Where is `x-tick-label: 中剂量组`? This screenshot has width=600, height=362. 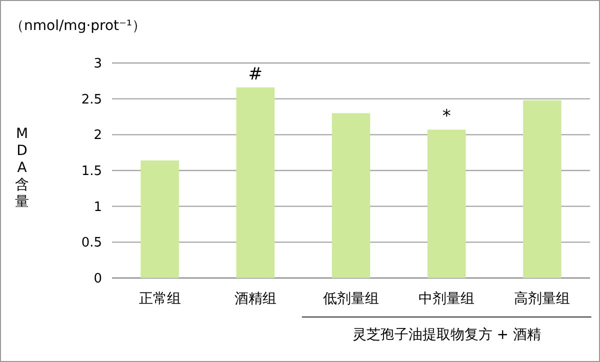
x-tick-label: 中剂量组 is located at coordinates (446, 299).